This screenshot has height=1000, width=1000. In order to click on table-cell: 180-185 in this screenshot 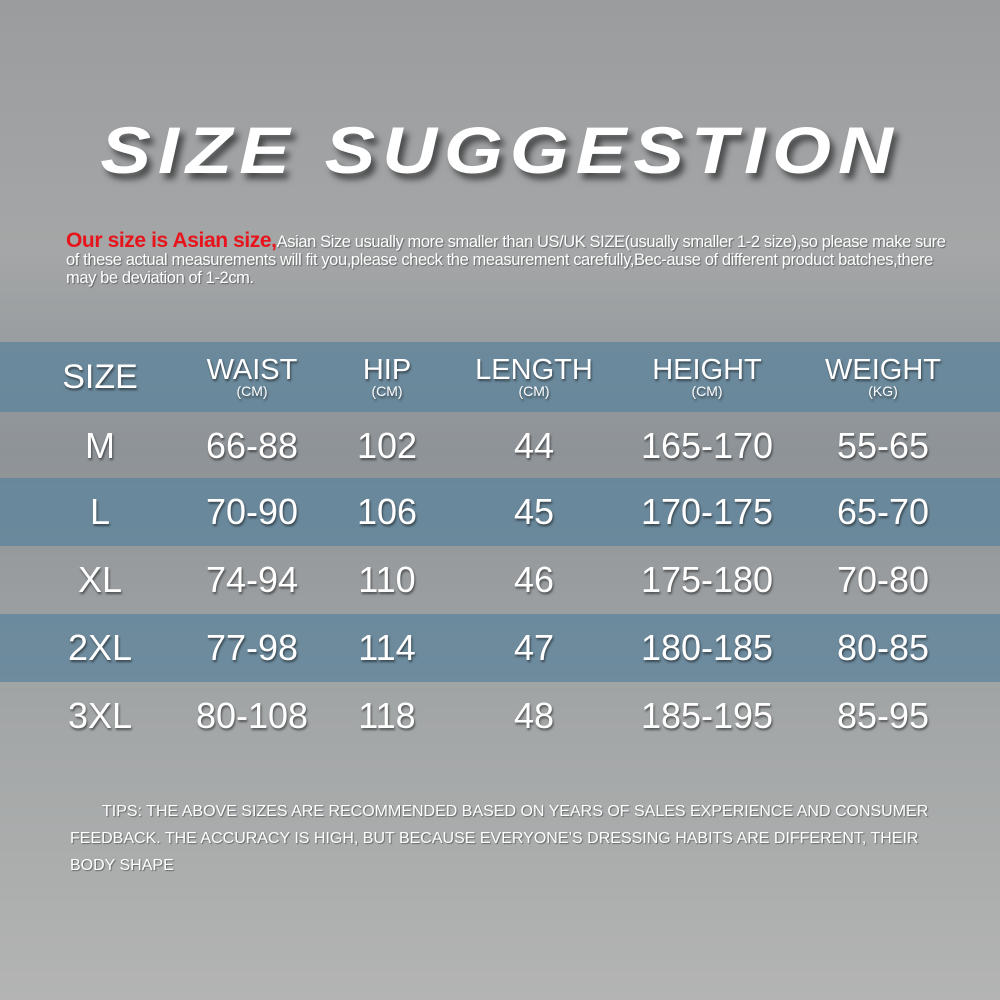, I will do `click(707, 647)`.